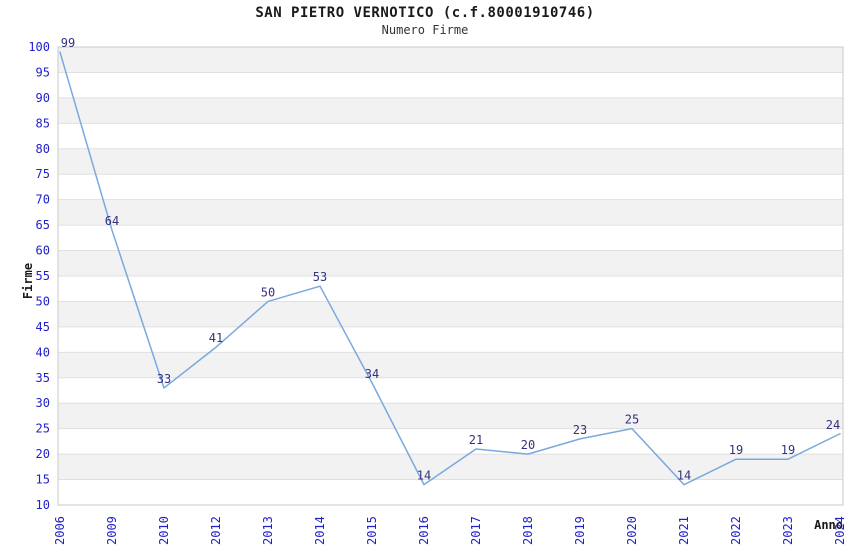 The height and width of the screenshot is (550, 850). Describe the element at coordinates (476, 440) in the screenshot. I see `data-point-label: 21` at that location.